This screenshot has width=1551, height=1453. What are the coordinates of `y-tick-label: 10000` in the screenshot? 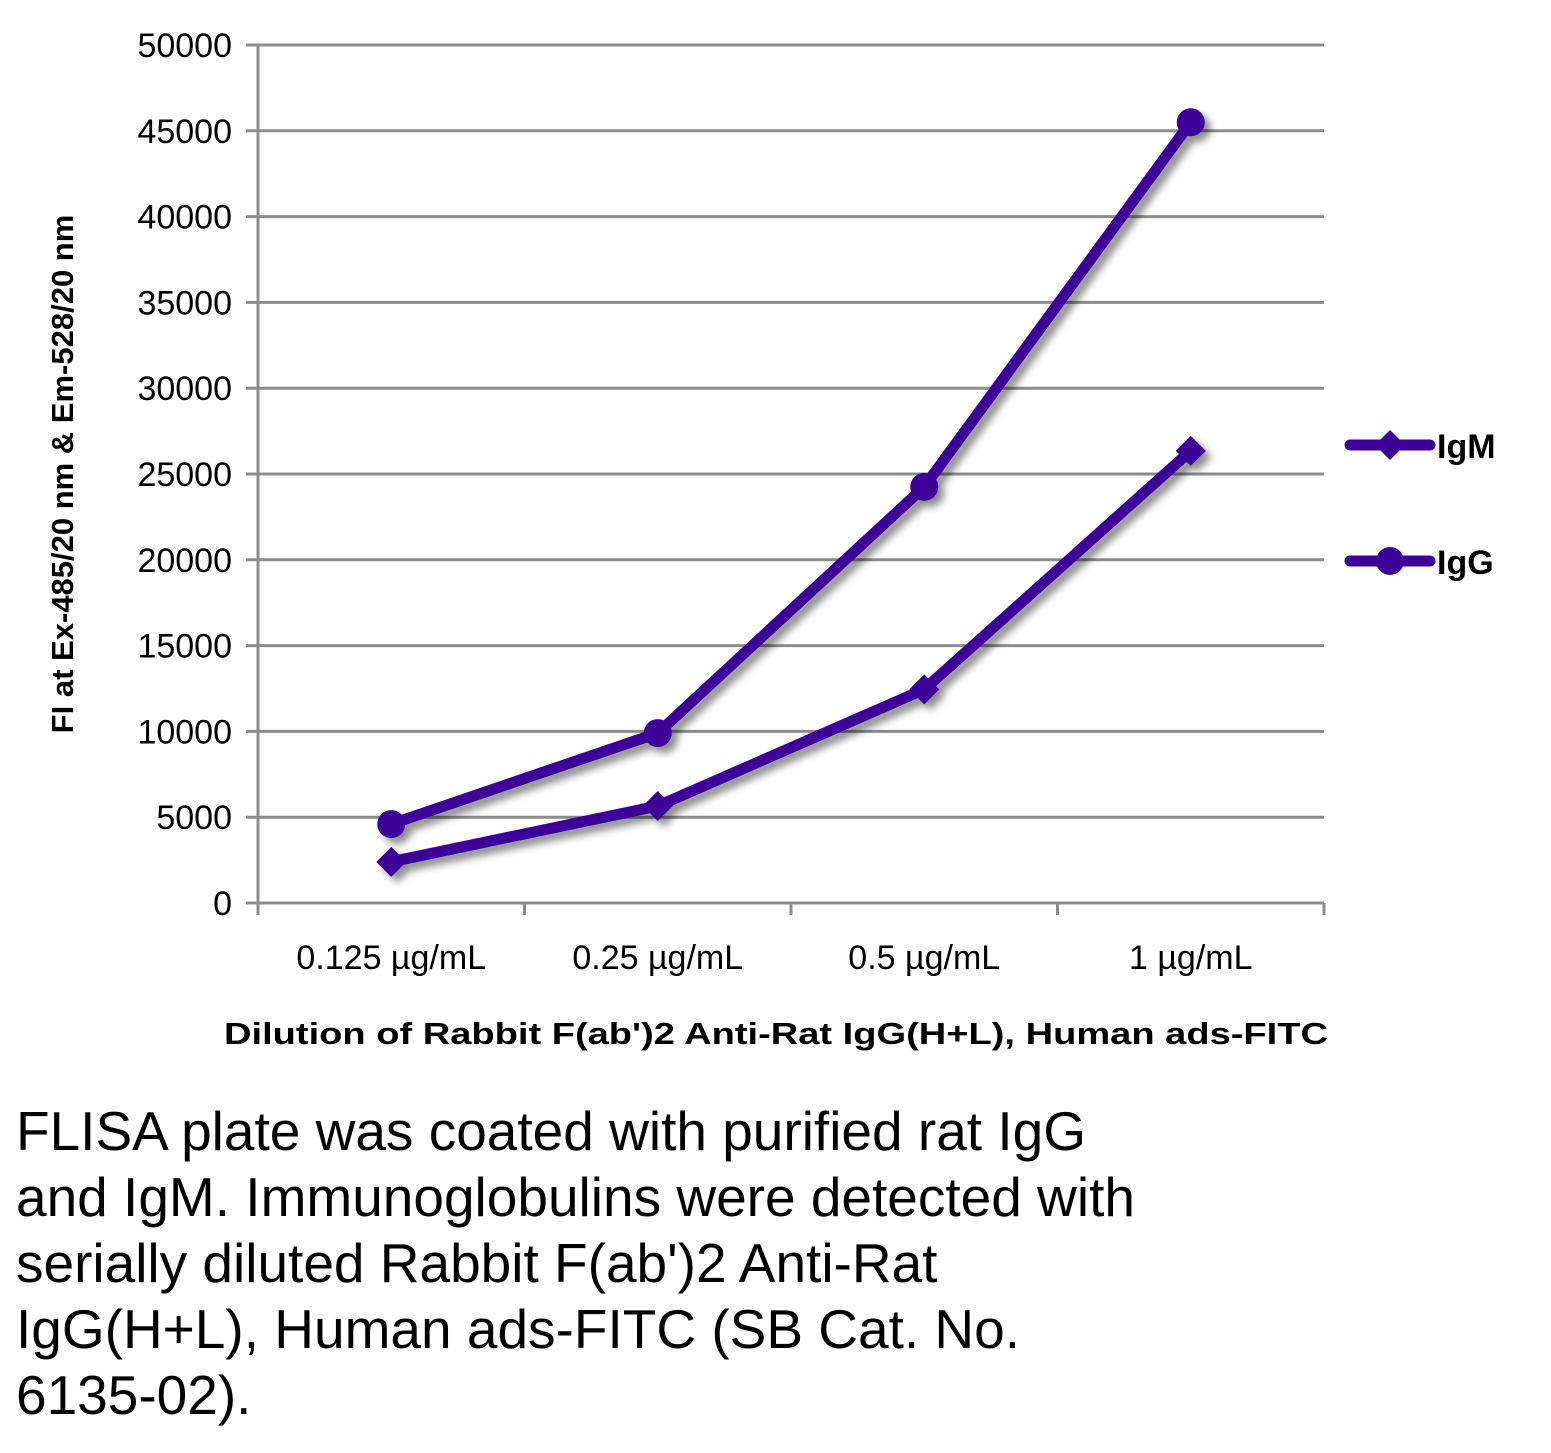 It's located at (184, 732).